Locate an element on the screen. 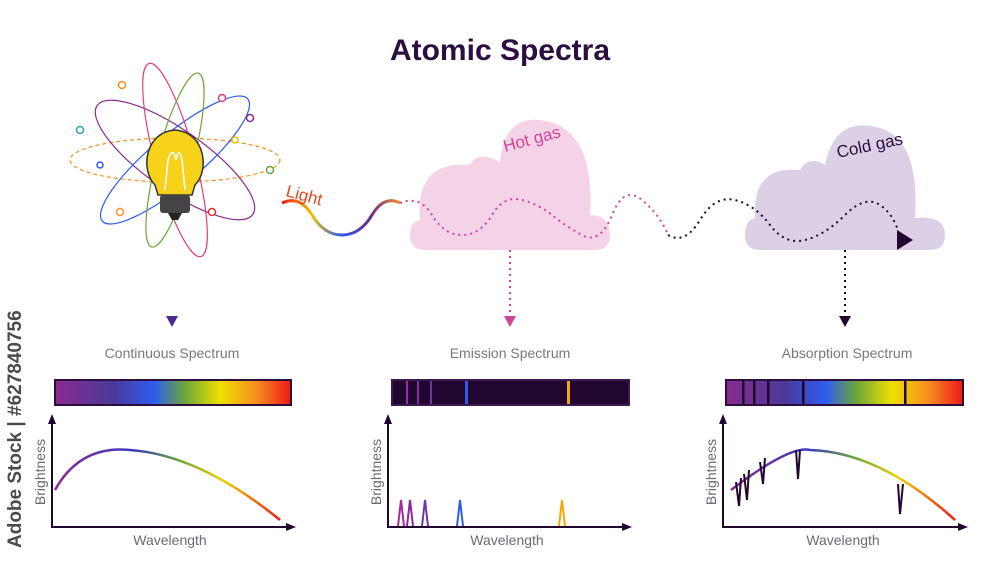 This screenshot has height=563, width=1000. emission-spectrum-bar is located at coordinates (510, 392).